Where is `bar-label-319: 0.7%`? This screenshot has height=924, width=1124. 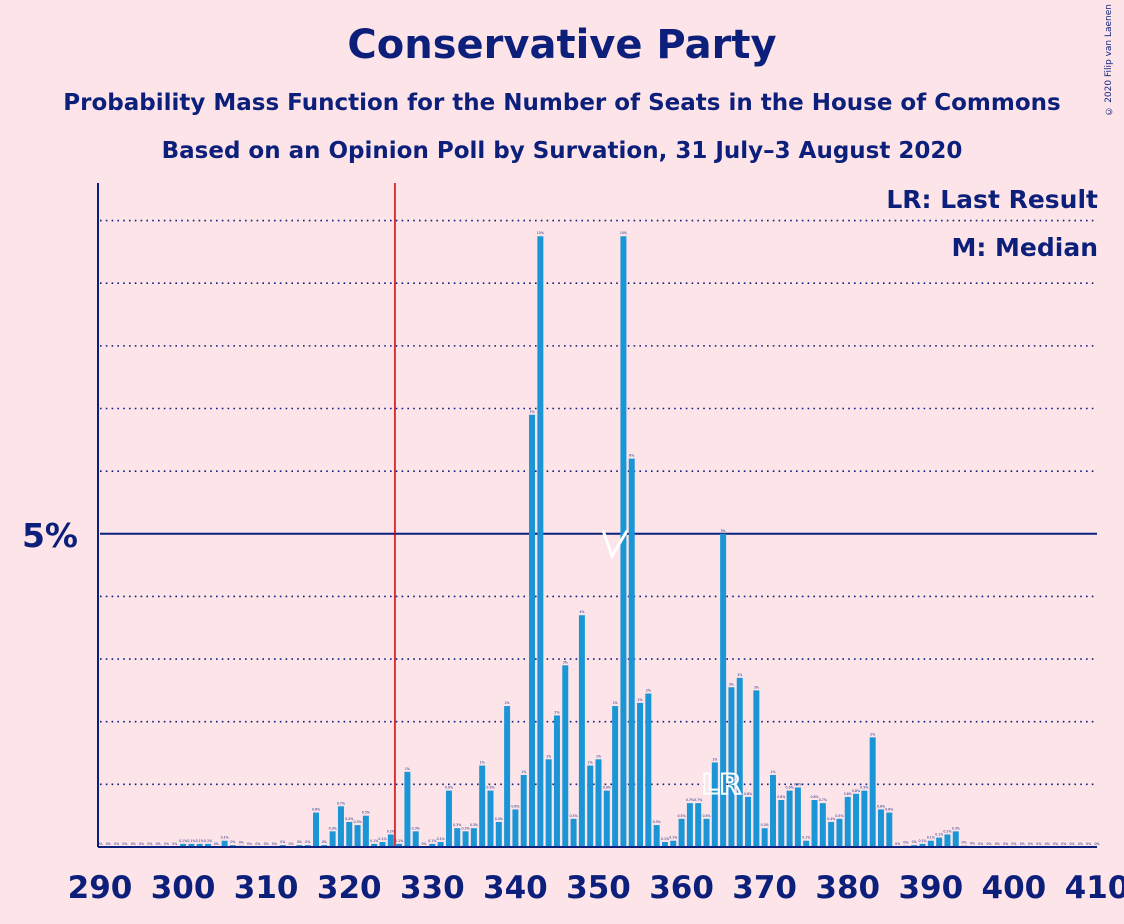 bar-label-319: 0.7% is located at coordinates (341, 803).